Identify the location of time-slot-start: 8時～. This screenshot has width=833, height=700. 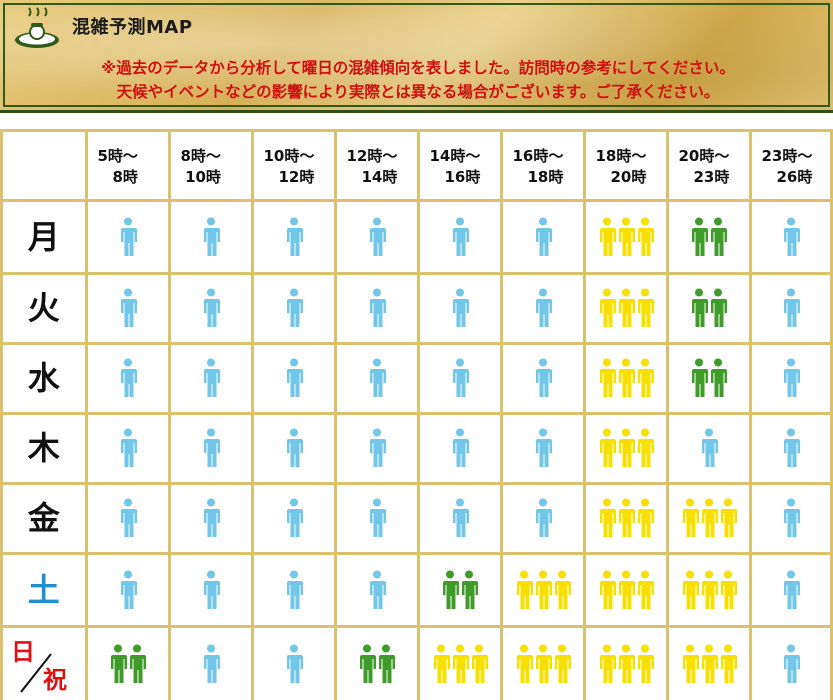
(201, 156).